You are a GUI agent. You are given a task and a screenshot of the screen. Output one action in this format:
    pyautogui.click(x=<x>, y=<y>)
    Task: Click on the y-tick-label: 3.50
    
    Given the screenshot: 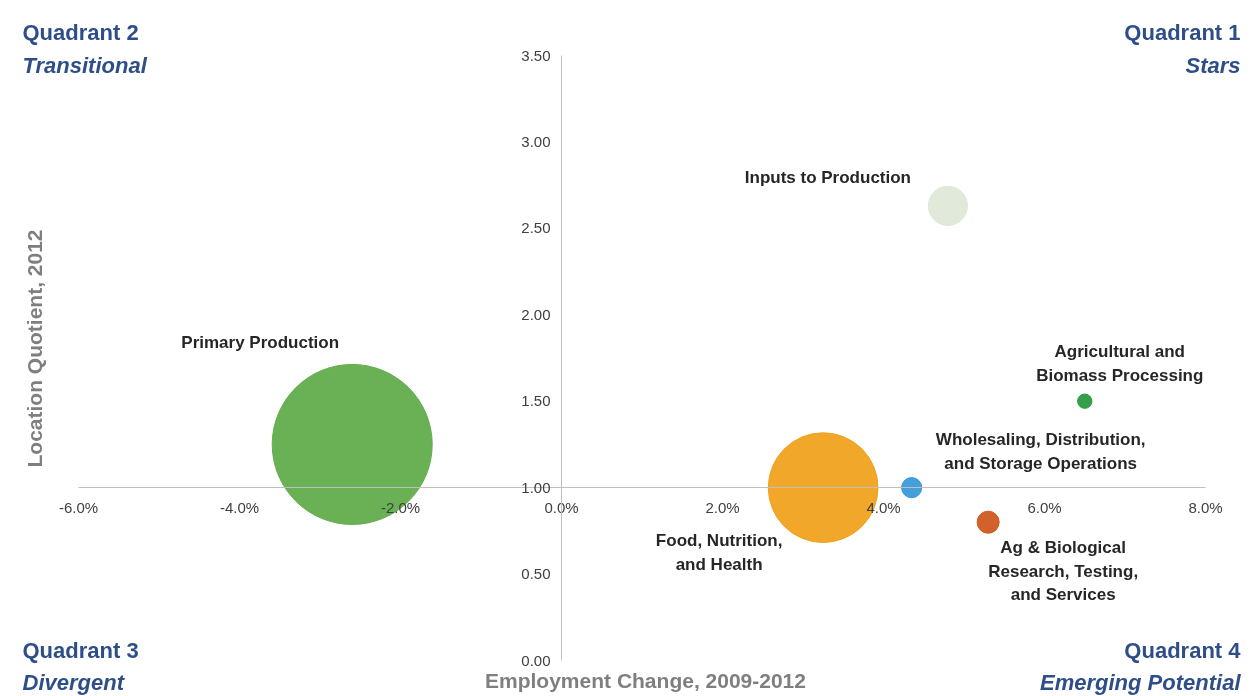 What is the action you would take?
    pyautogui.click(x=536, y=55)
    